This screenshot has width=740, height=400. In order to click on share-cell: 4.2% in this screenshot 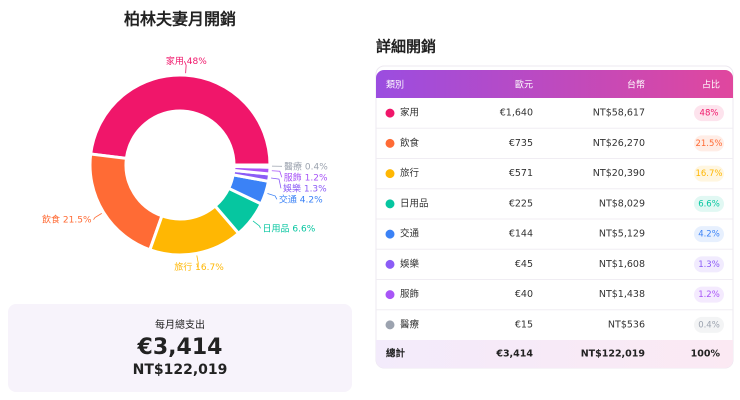, I will do `click(709, 235)`.